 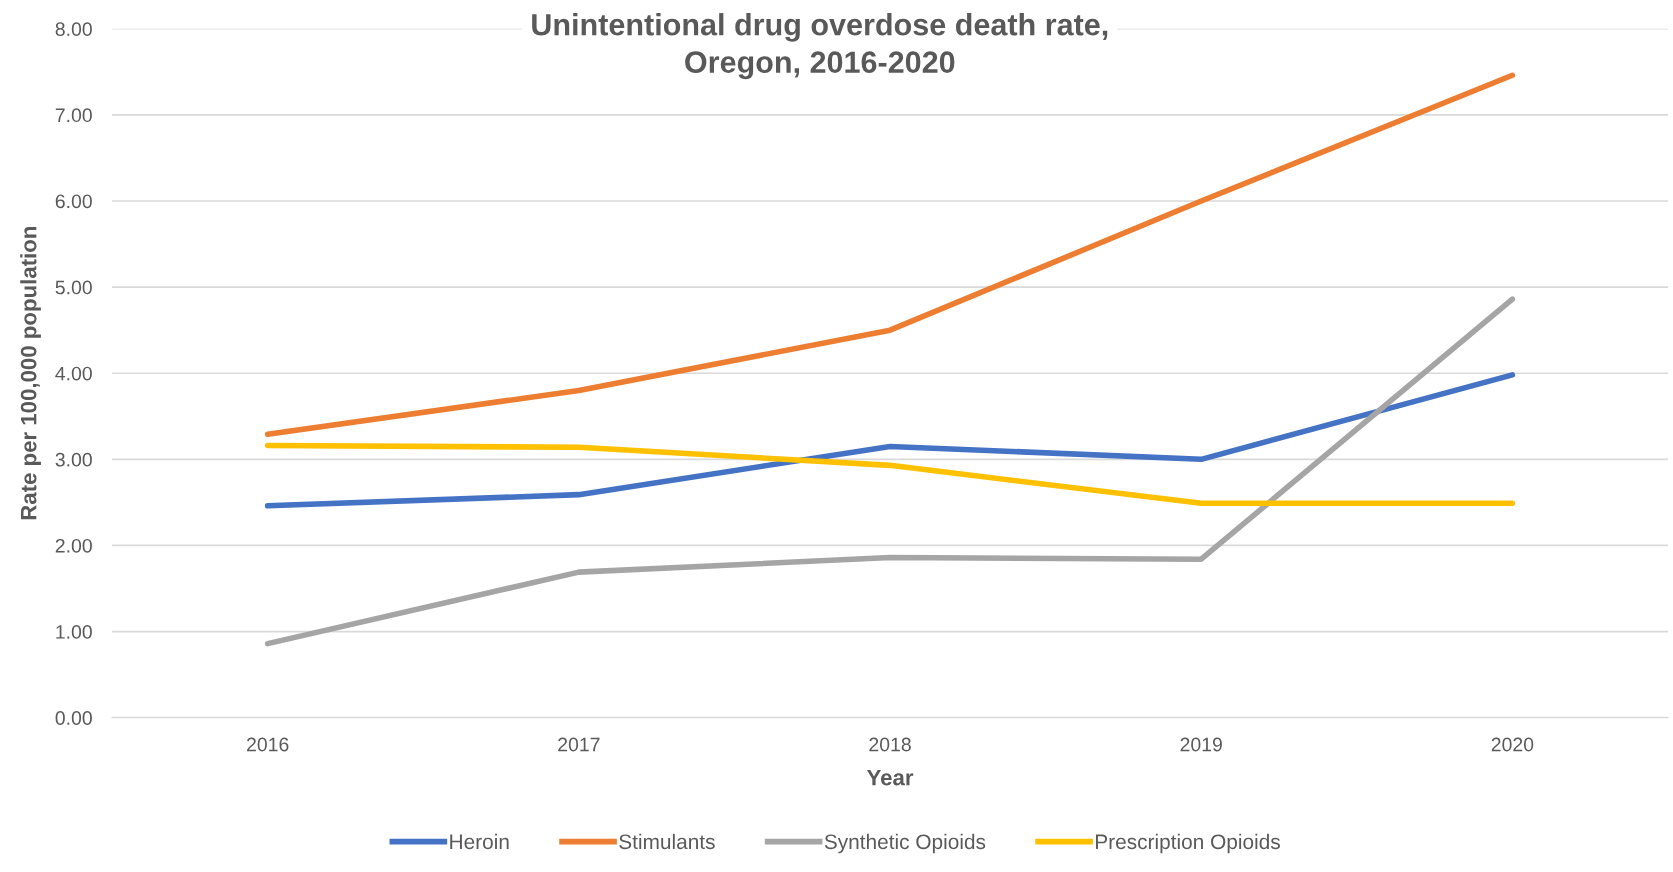 What do you see at coordinates (73, 201) in the screenshot?
I see `y-tick-label: 6.00` at bounding box center [73, 201].